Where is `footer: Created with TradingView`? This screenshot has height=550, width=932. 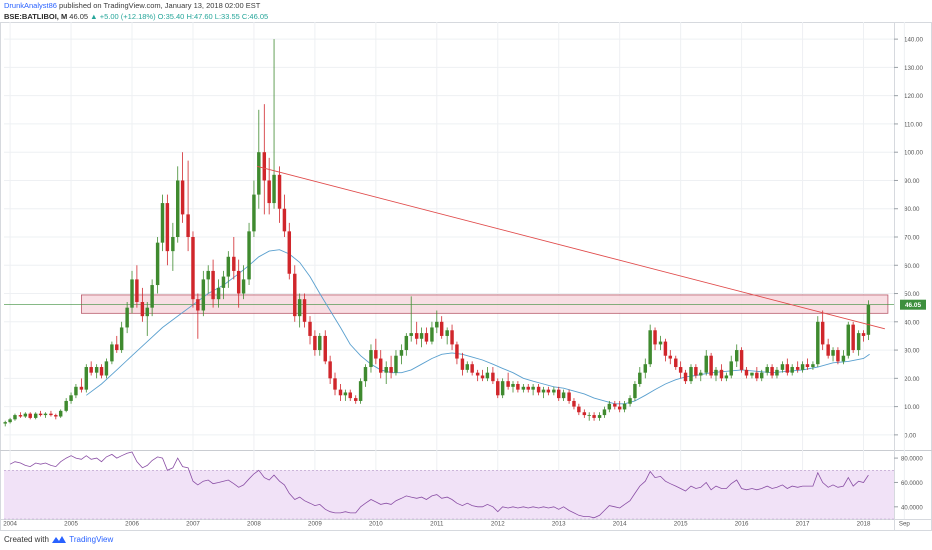
footer: Created with TradingView is located at coordinates (58, 540).